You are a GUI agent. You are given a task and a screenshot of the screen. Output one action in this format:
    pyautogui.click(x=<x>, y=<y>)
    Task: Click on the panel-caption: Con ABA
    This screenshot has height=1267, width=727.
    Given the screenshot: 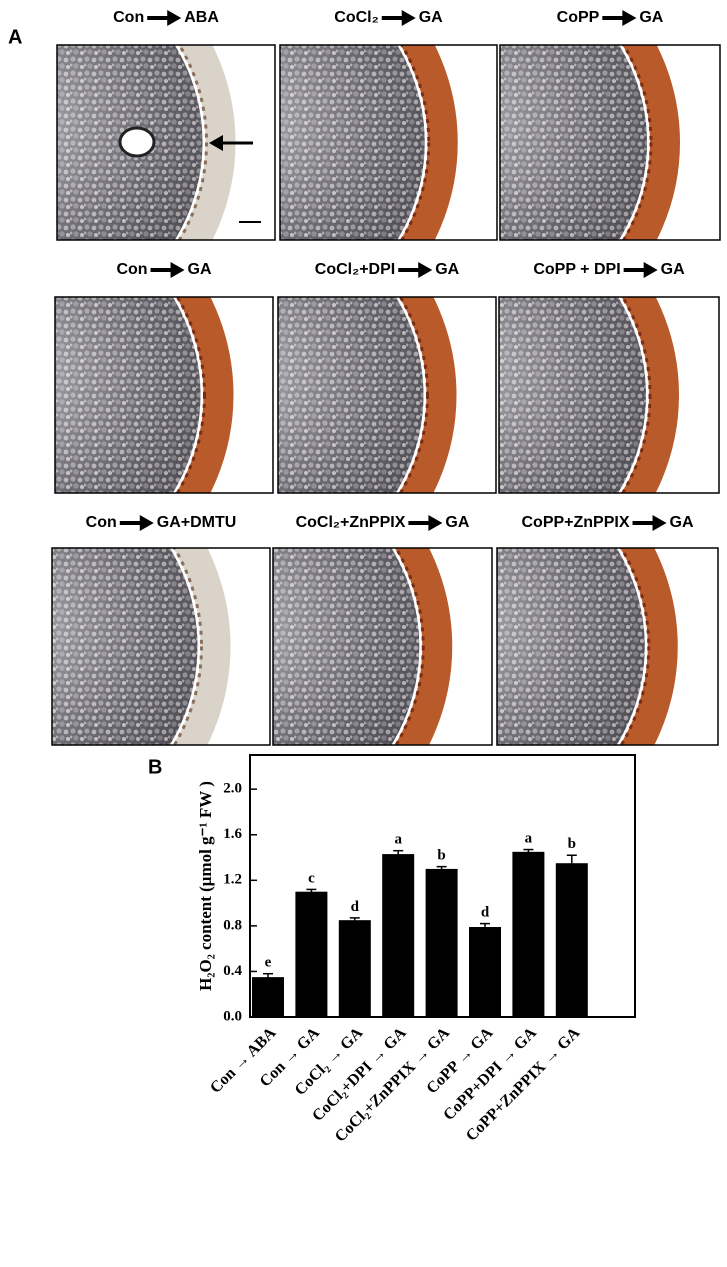 What is the action you would take?
    pyautogui.click(x=166, y=17)
    